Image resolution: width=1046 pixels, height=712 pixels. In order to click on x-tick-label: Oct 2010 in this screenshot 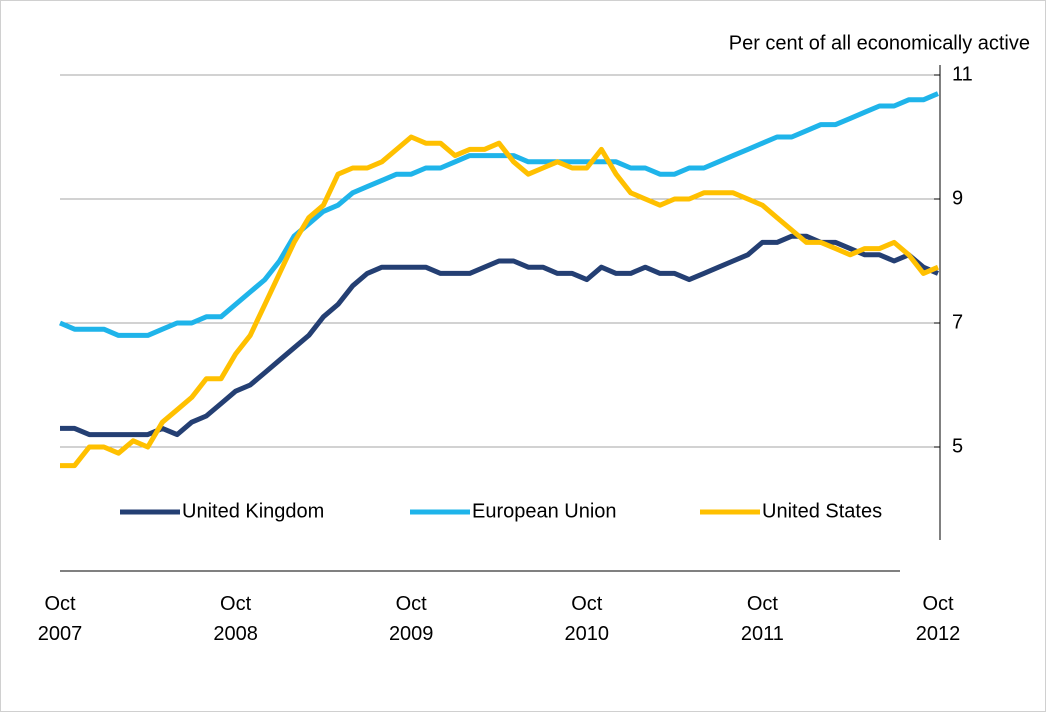, I will do `click(587, 619)`.